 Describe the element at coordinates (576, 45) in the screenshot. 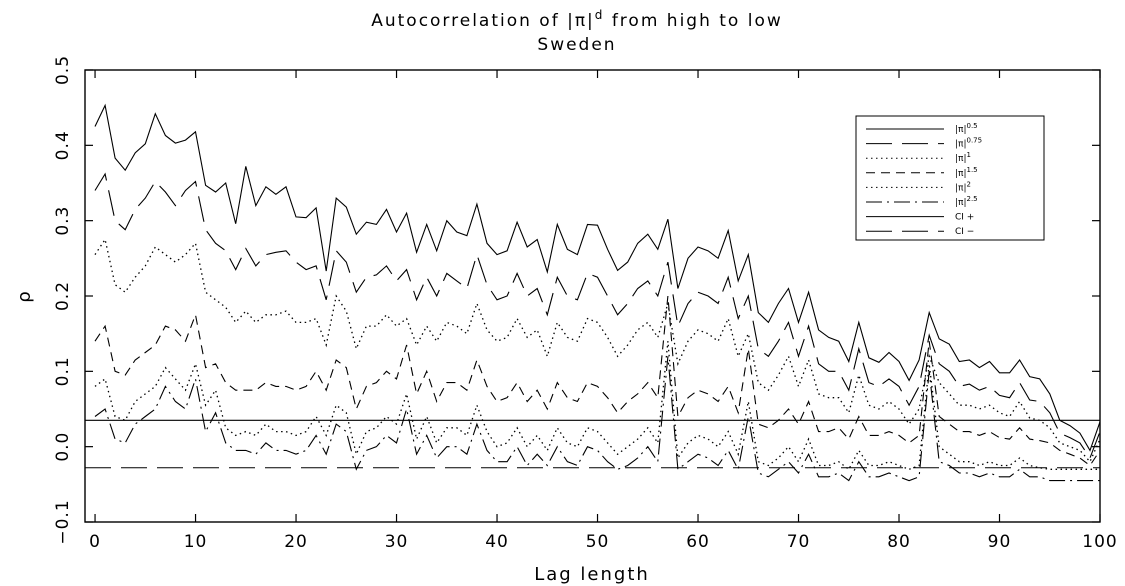

I see `chart-subtitle: Sweden` at that location.